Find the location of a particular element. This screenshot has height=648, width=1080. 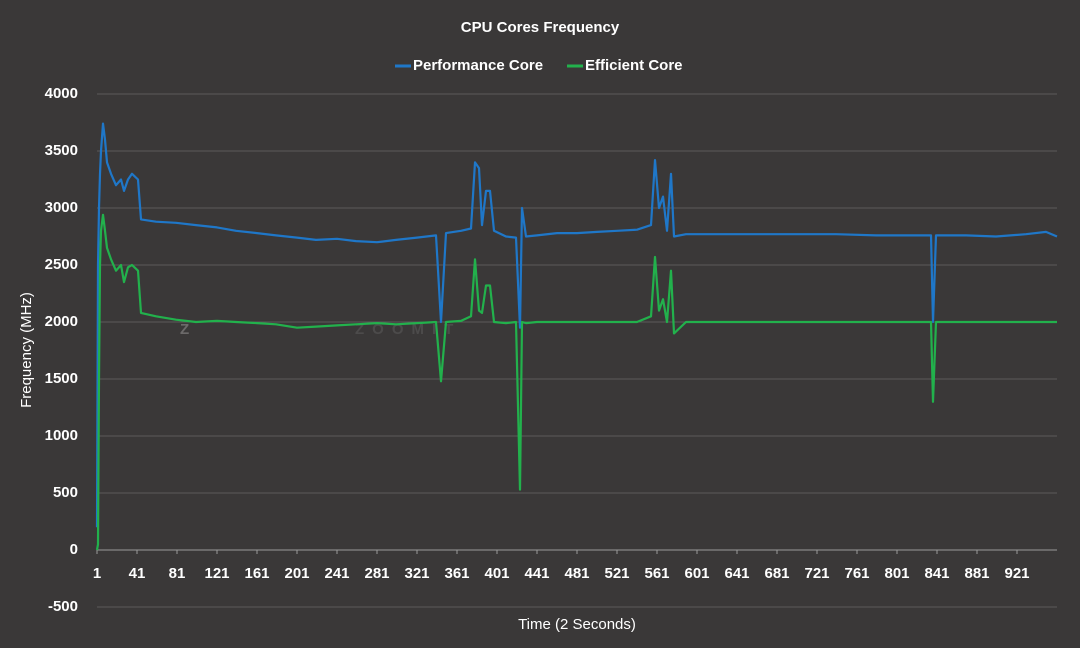

x-tick-label: 81 is located at coordinates (177, 573).